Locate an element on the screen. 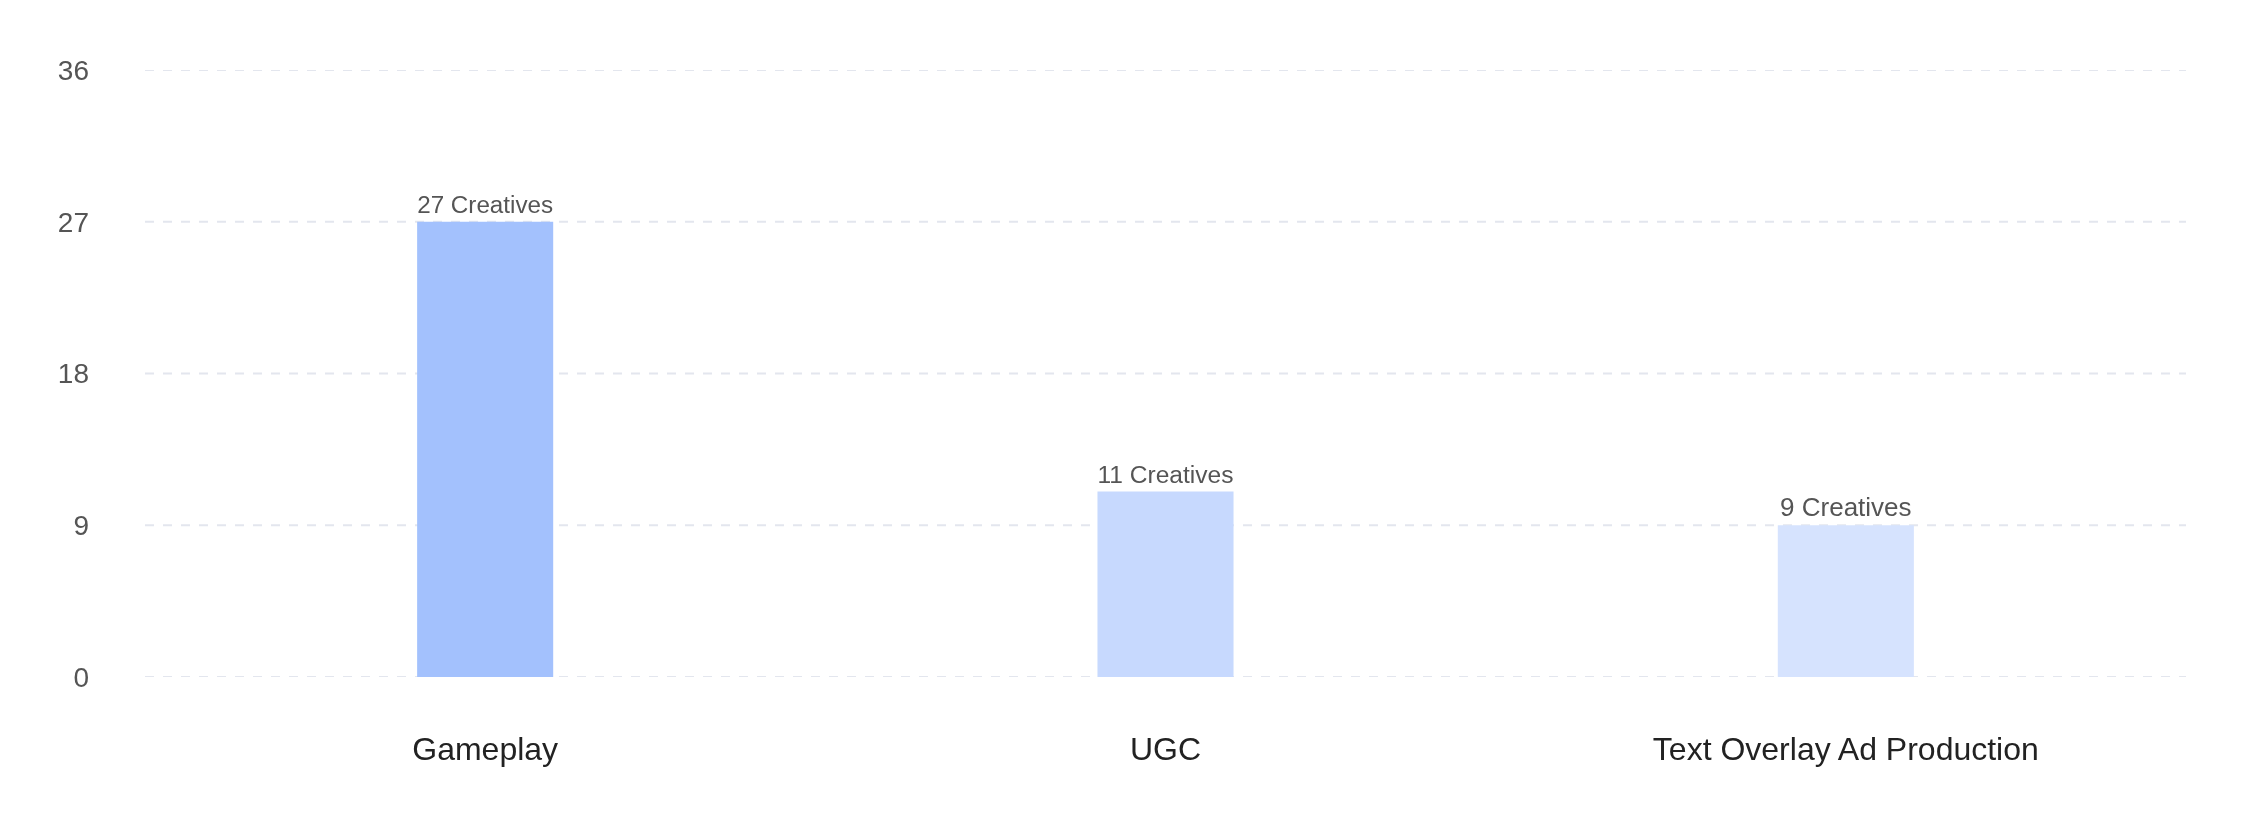 This screenshot has height=817, width=2241. y-tick-label: 9 is located at coordinates (81, 526).